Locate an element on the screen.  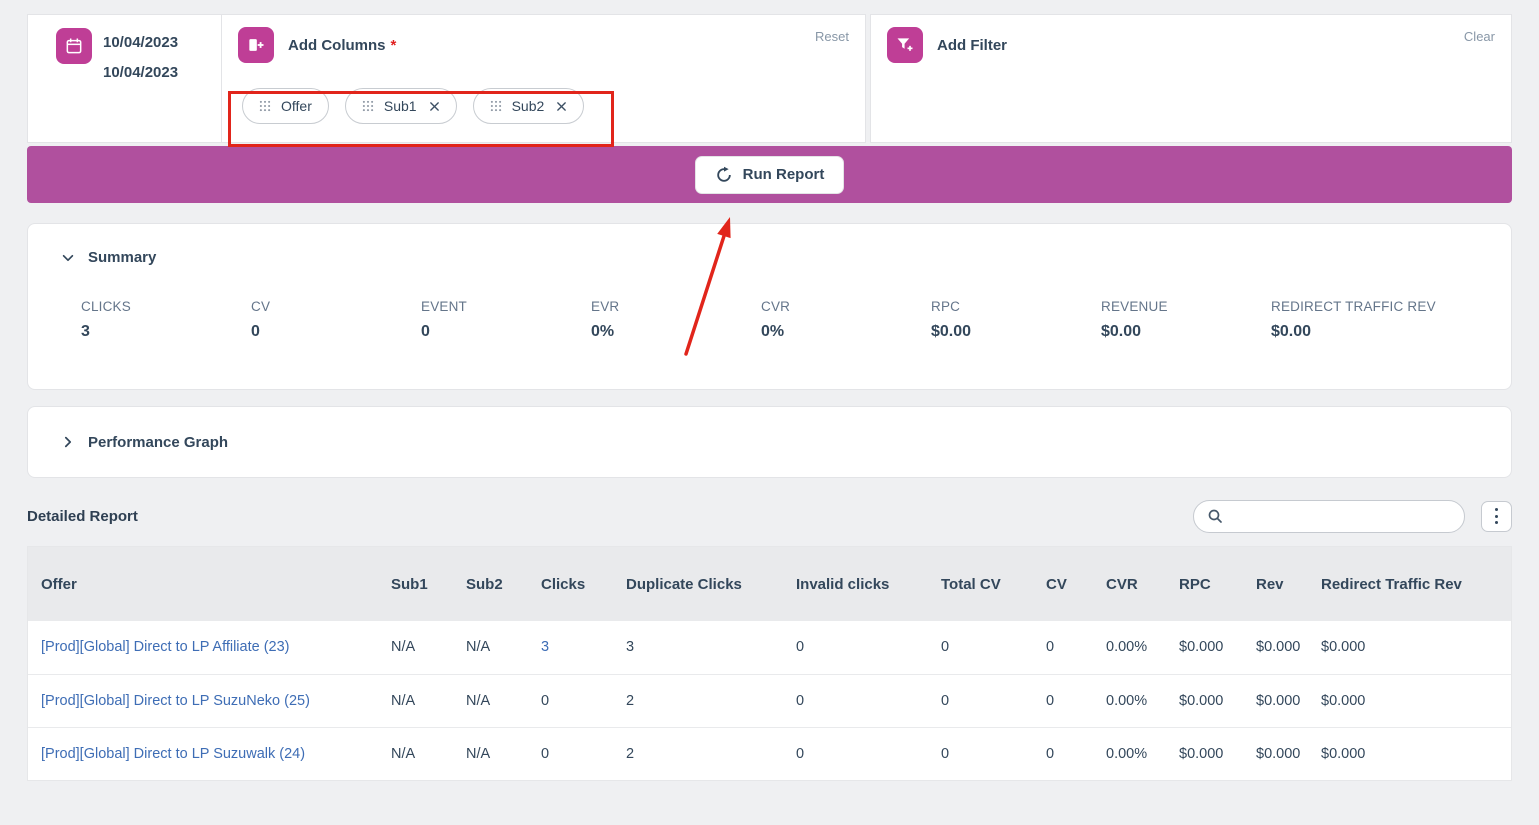
add-filter-title: Add Filter is located at coordinates (972, 45).